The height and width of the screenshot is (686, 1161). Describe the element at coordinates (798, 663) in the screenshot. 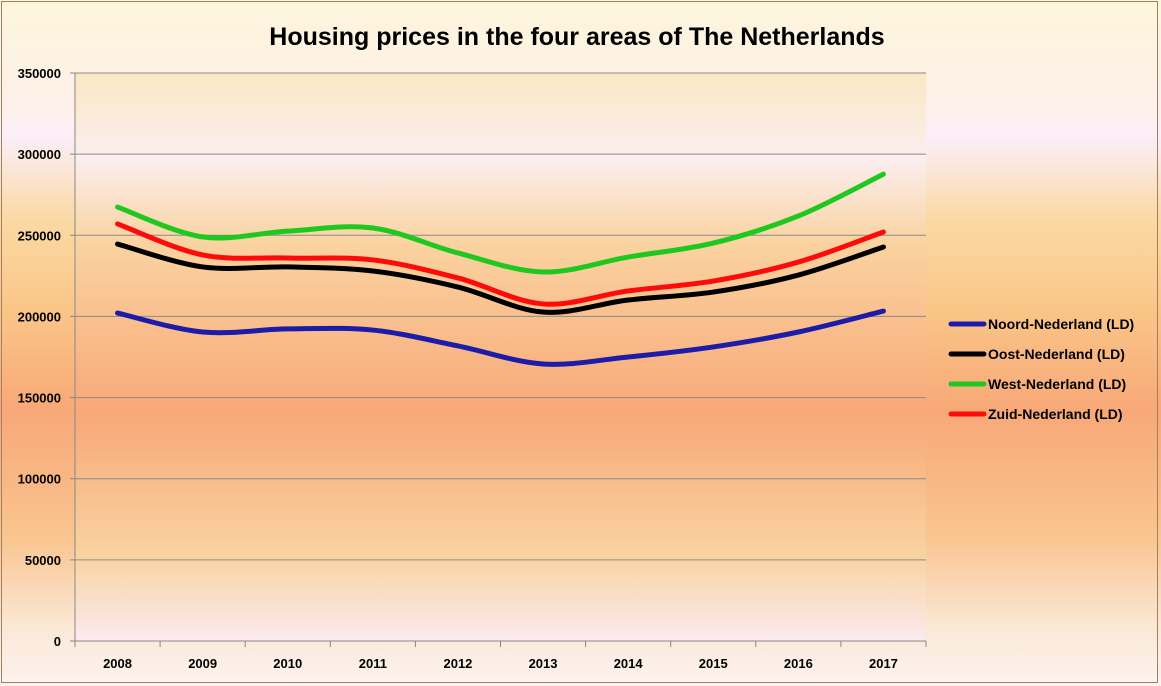

I see `x-tick-label: 2016` at that location.